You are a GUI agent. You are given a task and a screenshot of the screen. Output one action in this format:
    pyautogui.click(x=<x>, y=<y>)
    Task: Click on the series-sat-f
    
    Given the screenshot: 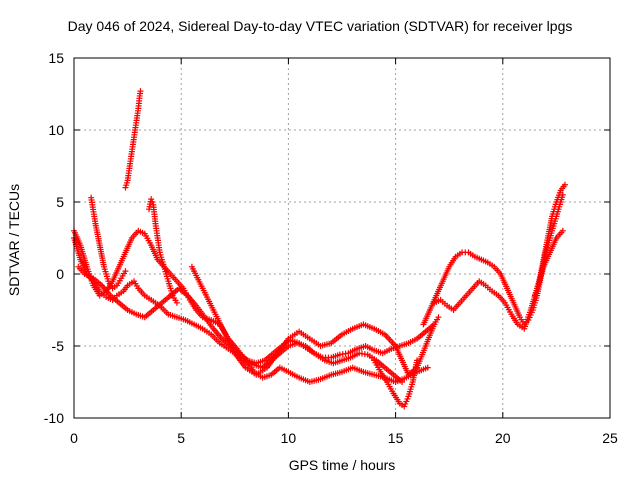 What is the action you would take?
    pyautogui.click(x=163, y=251)
    